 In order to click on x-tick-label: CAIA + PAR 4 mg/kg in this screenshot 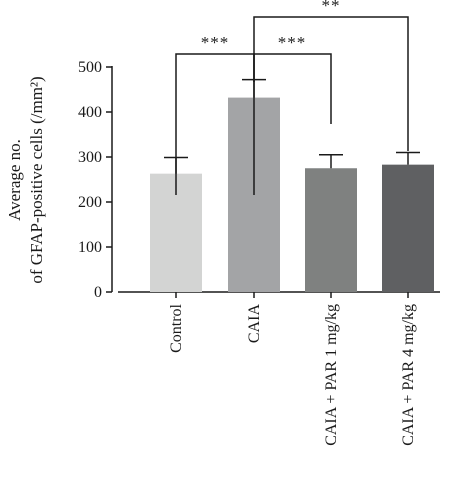, I will do `click(408, 375)`.